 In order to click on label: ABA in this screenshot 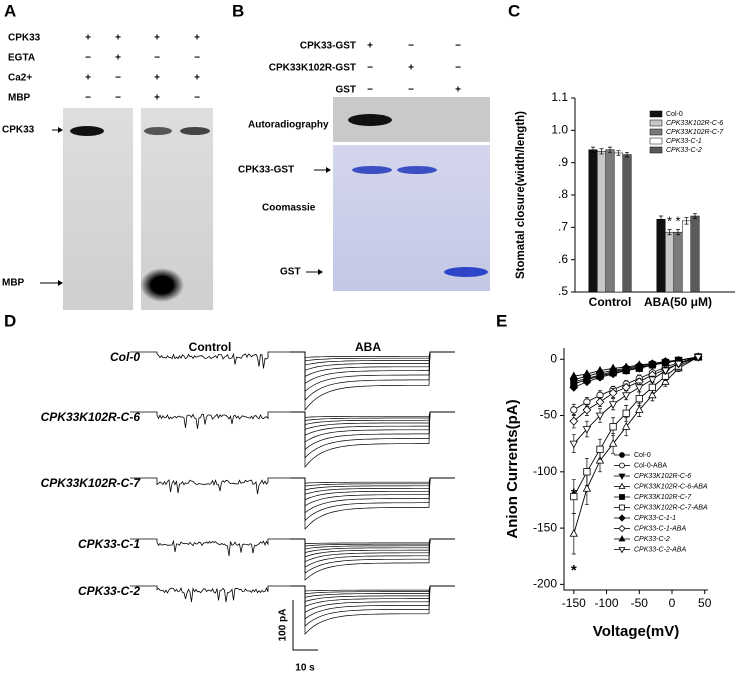, I will do `click(368, 347)`.